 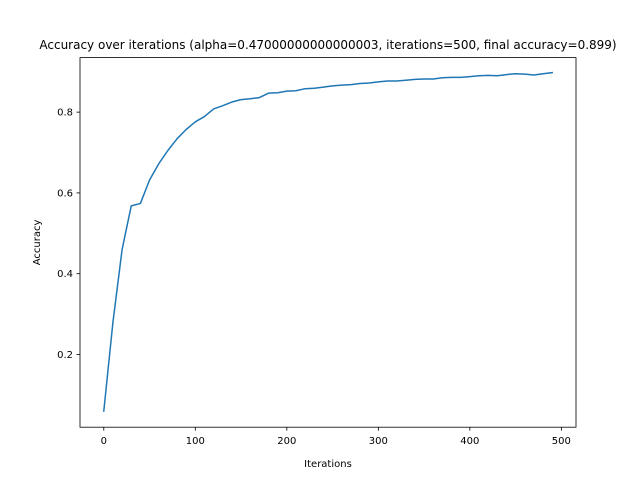 What do you see at coordinates (561, 441) in the screenshot?
I see `x-tick-label: 500` at bounding box center [561, 441].